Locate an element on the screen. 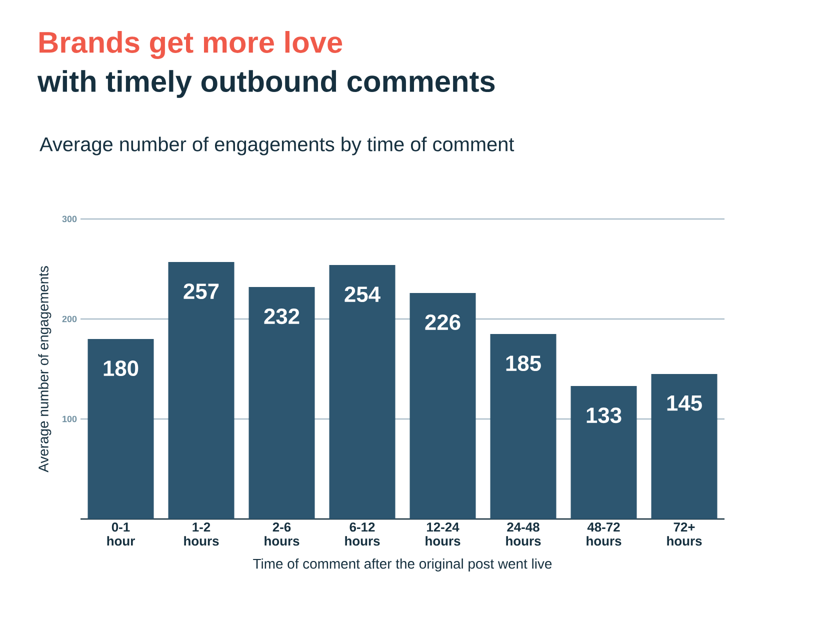 The height and width of the screenshot is (620, 824). chart-subtitle: with timely outbound comments is located at coordinates (266, 84).